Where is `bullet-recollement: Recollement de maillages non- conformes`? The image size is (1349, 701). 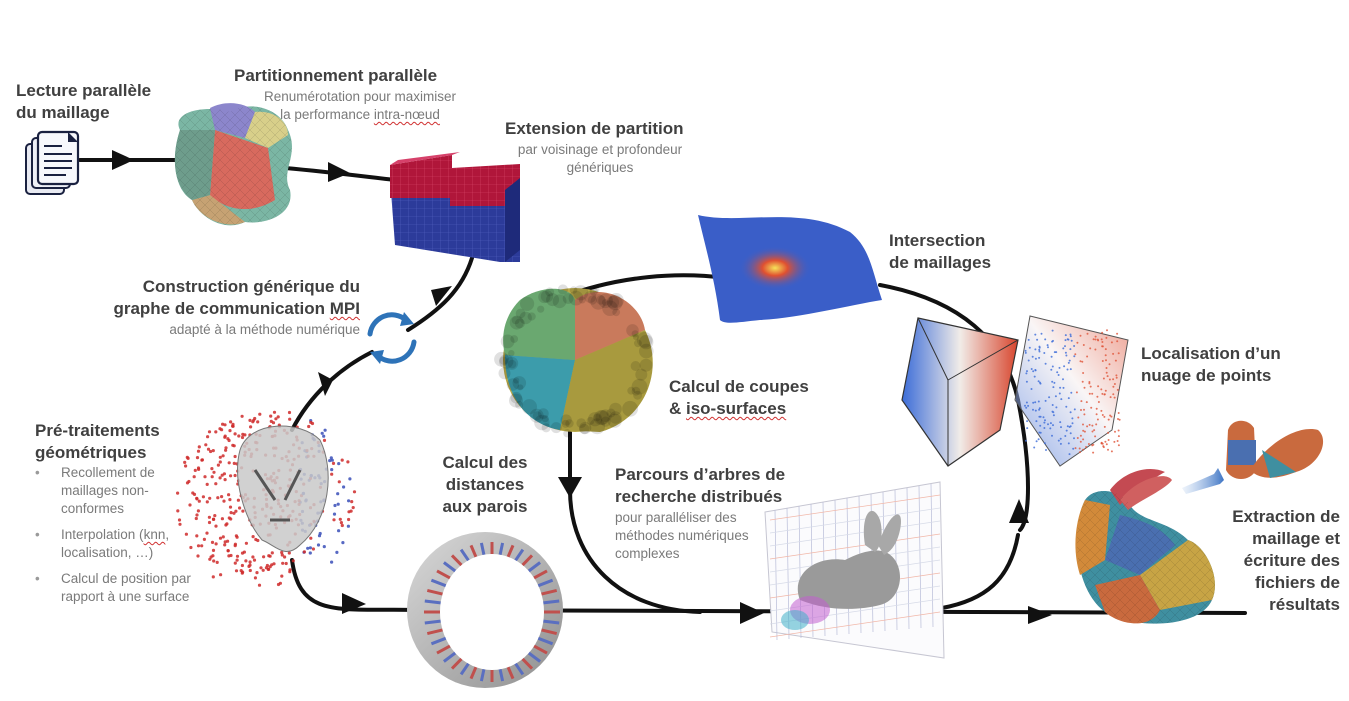 bullet-recollement: Recollement de maillages non- conformes is located at coordinates (113, 491).